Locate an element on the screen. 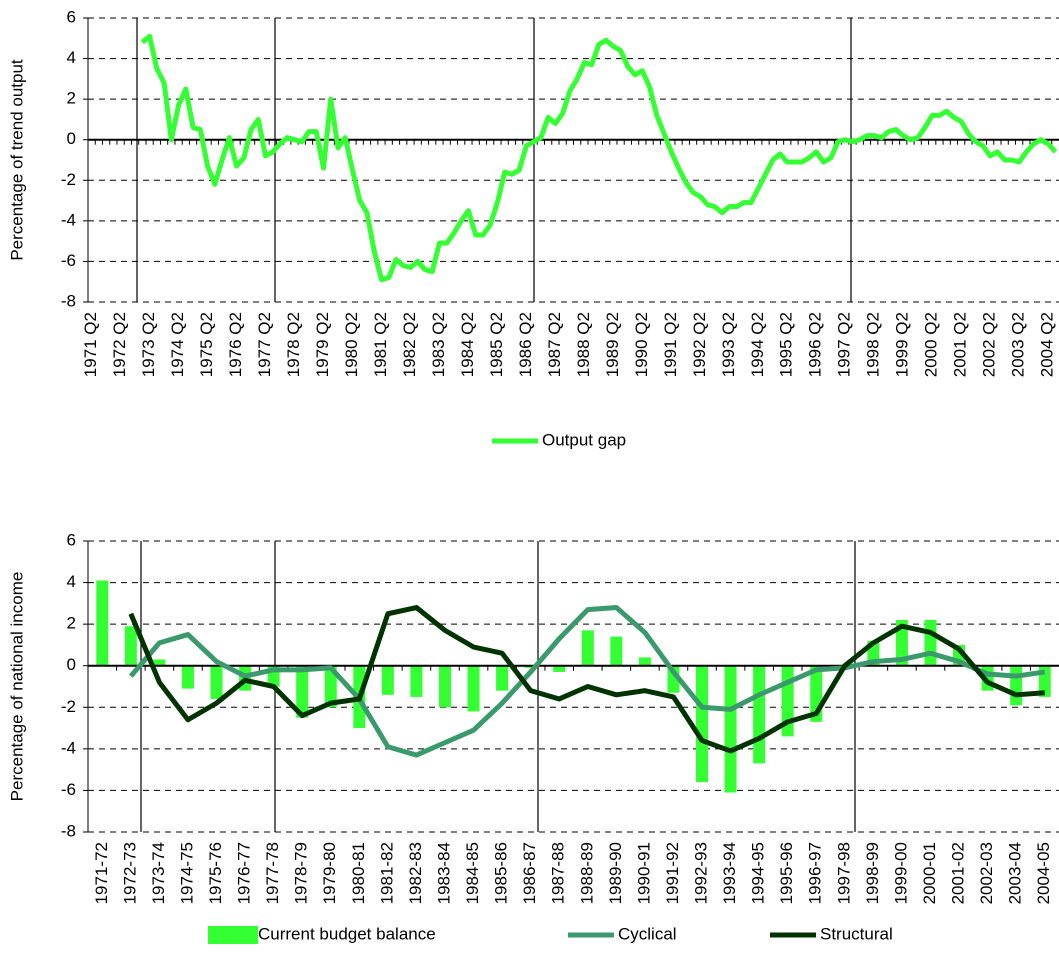 This screenshot has width=1059, height=973. x-tick-label: 1980 Q2 is located at coordinates (351, 344).